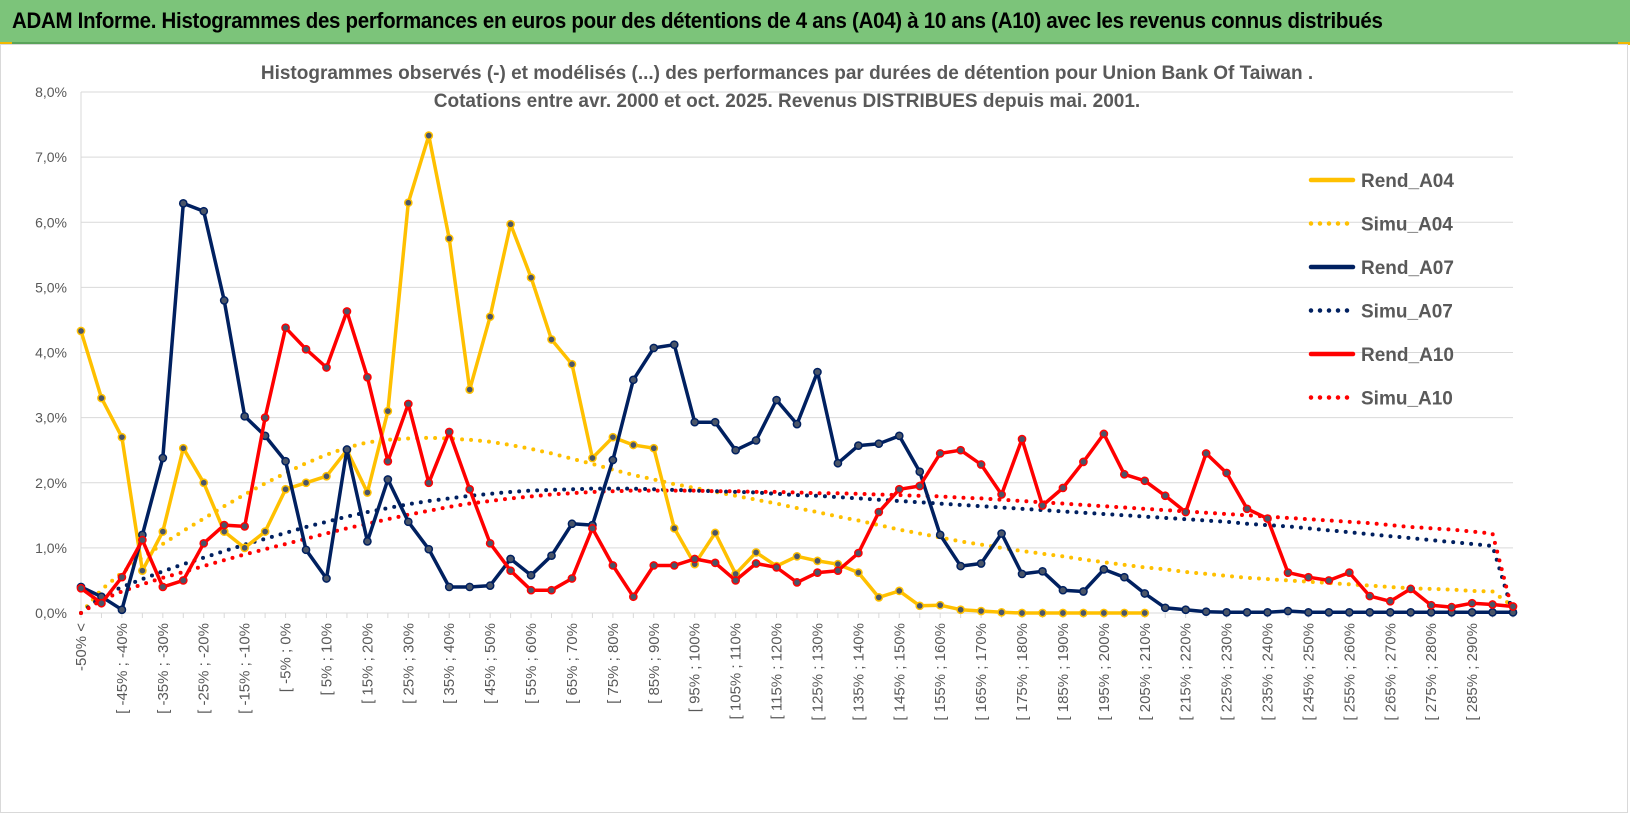 This screenshot has height=815, width=1630. Describe the element at coordinates (408, 663) in the screenshot. I see `x-tick-label: [ 25% ; 30%` at that location.